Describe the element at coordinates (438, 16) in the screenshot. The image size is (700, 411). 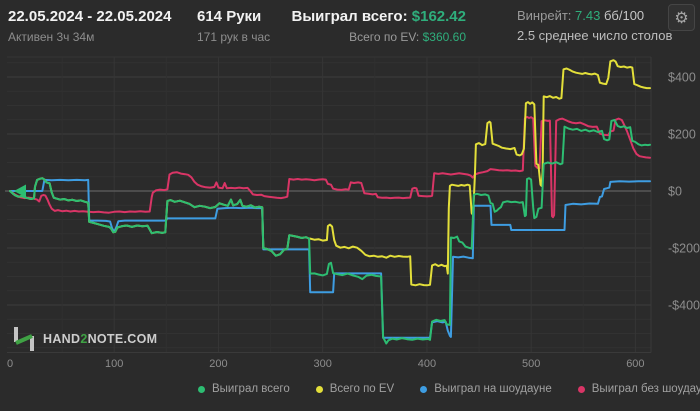
I see `won-total-value: $162.42` at that location.